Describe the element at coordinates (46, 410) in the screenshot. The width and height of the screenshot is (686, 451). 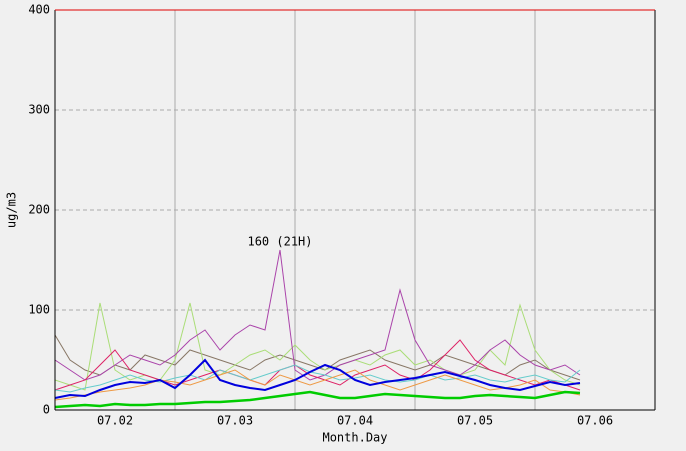
I see `y-tick-label: 0` at that location.